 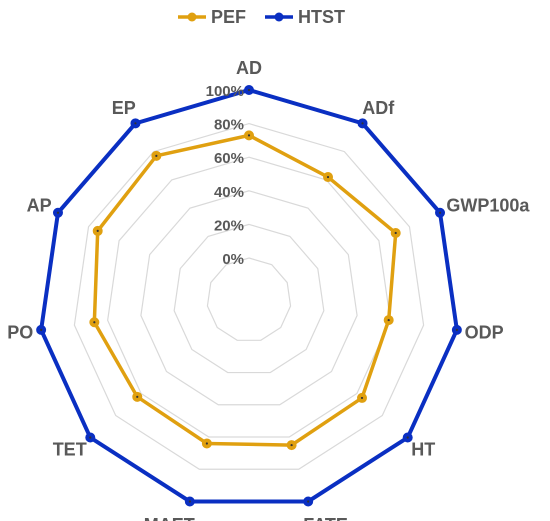 I want to click on htst-point-center-po, so click(x=41, y=329).